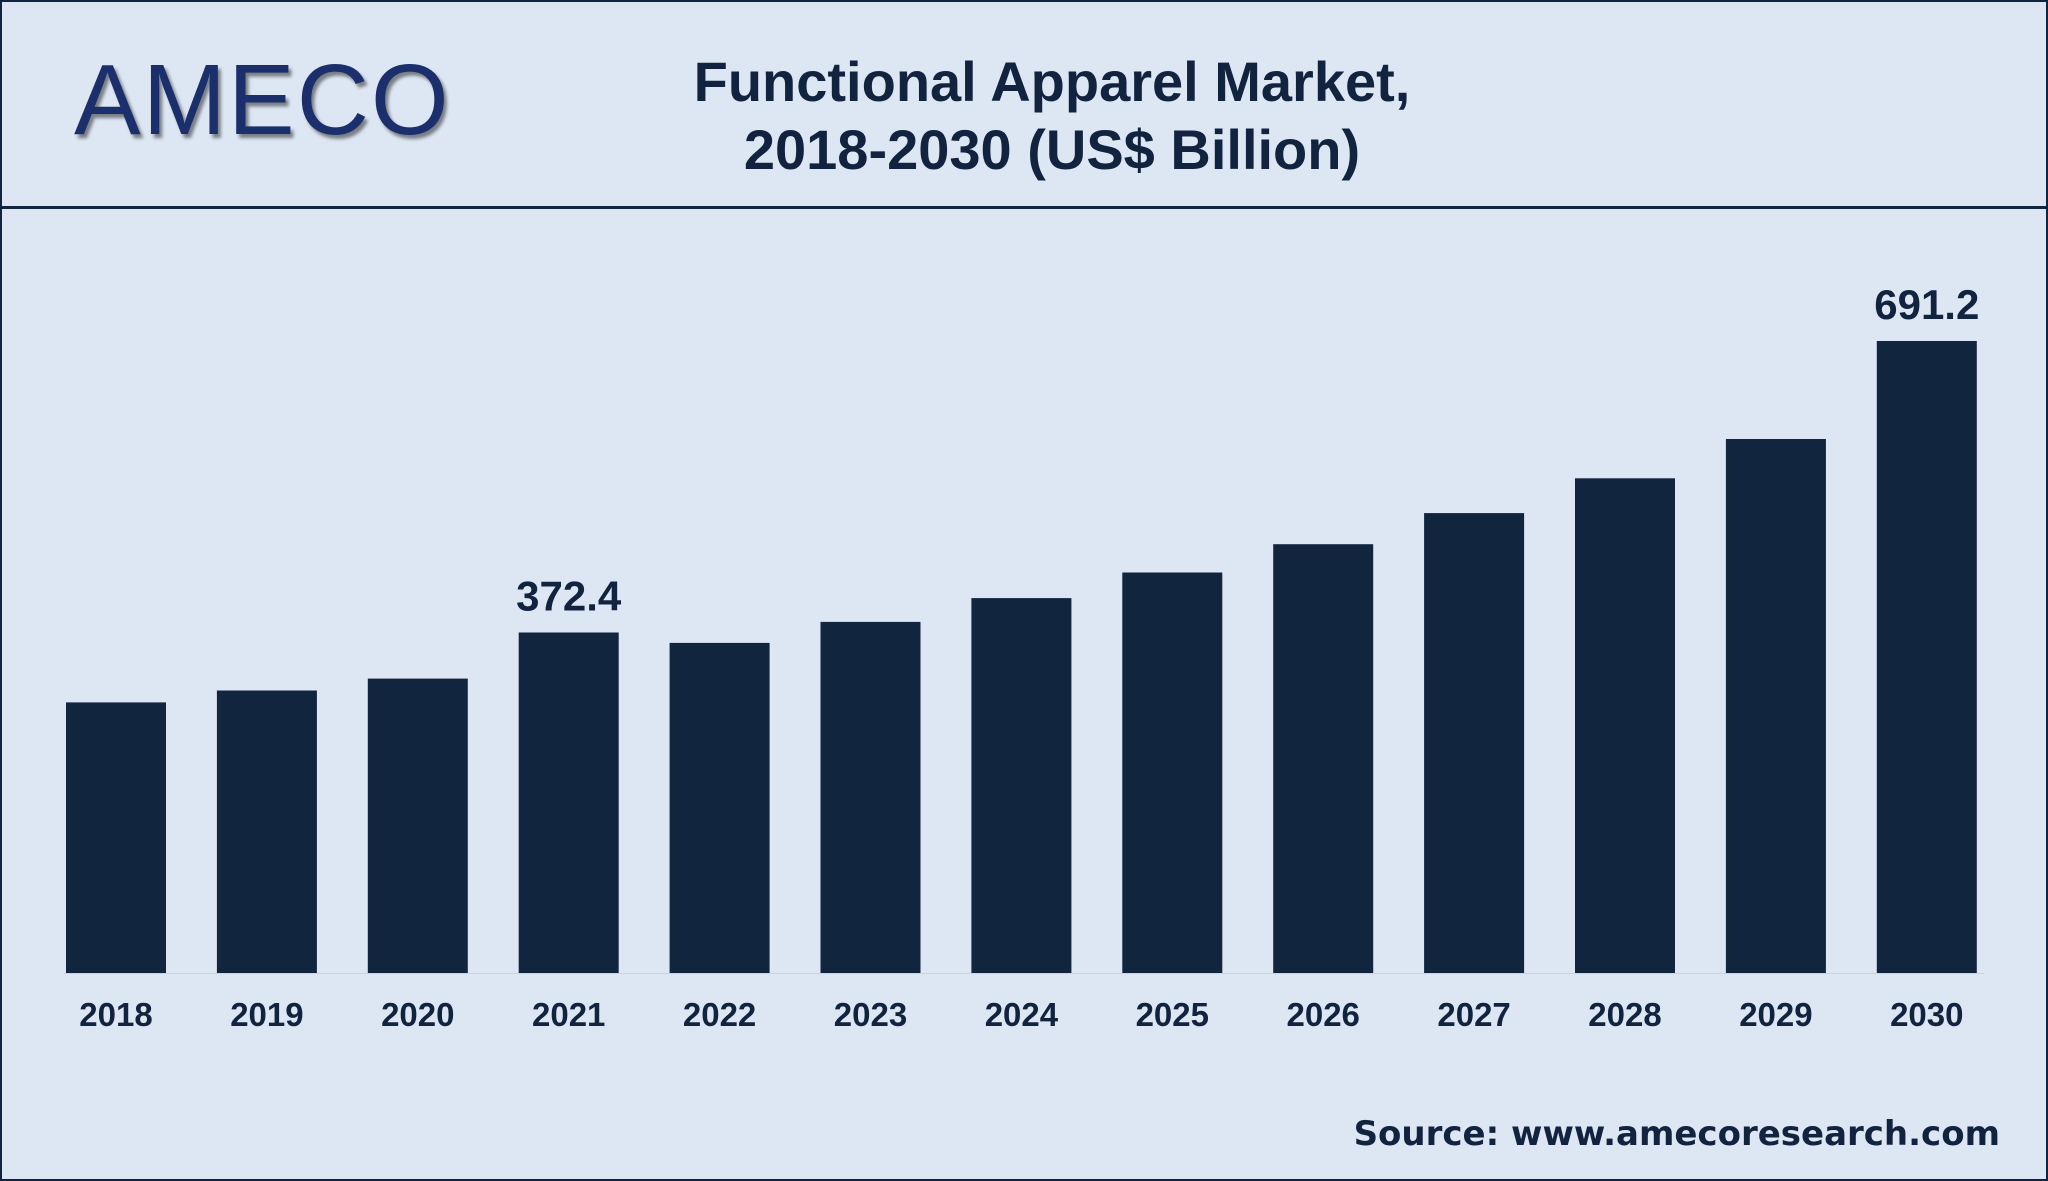 Image resolution: width=2048 pixels, height=1181 pixels. Describe the element at coordinates (1172, 772) in the screenshot. I see `bar-2025` at that location.